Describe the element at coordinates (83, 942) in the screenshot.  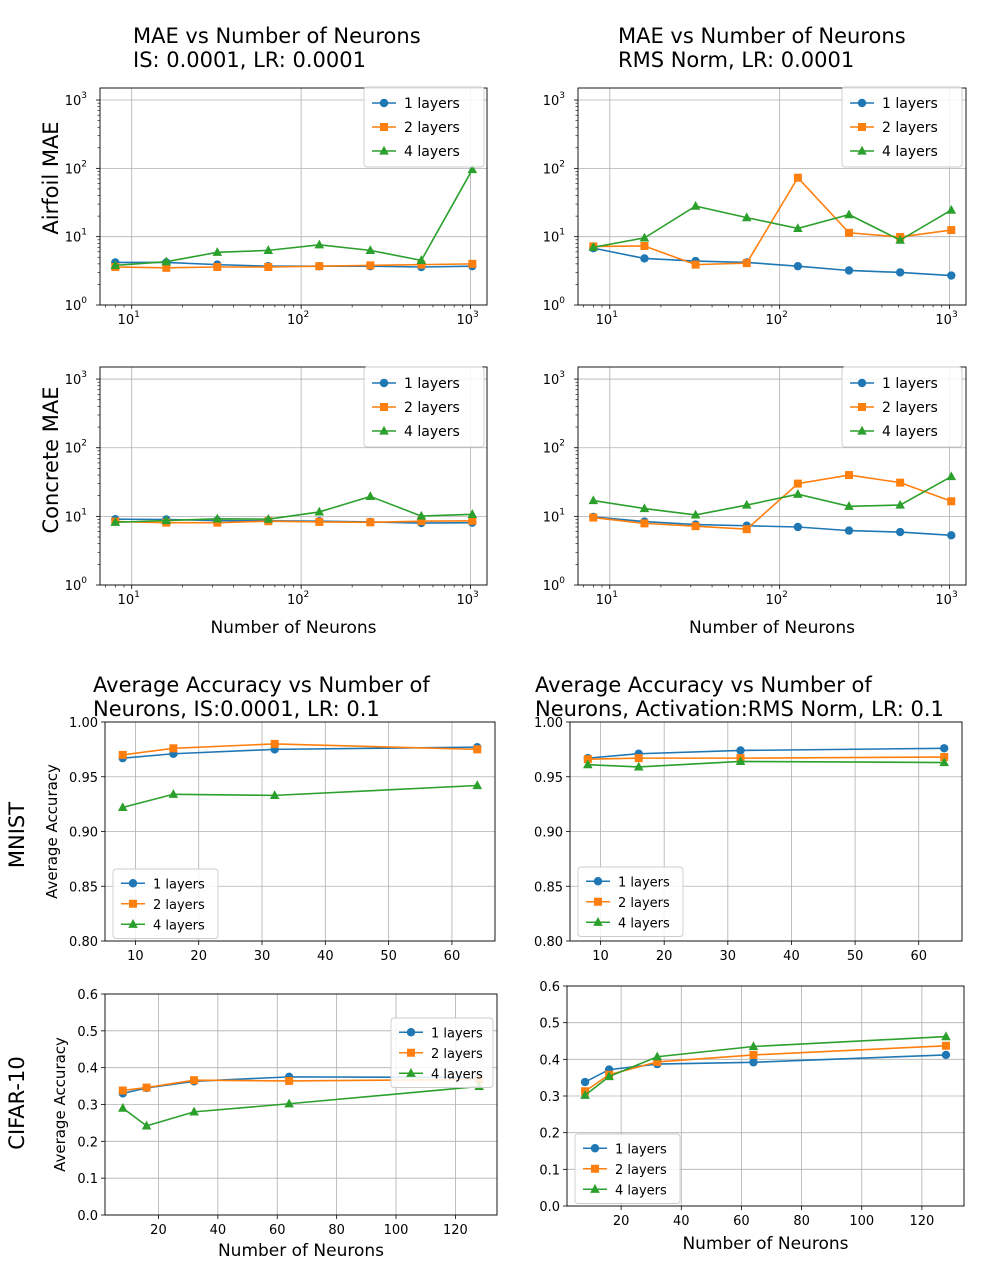
I see `y-tick-label: 0.80` at that location.